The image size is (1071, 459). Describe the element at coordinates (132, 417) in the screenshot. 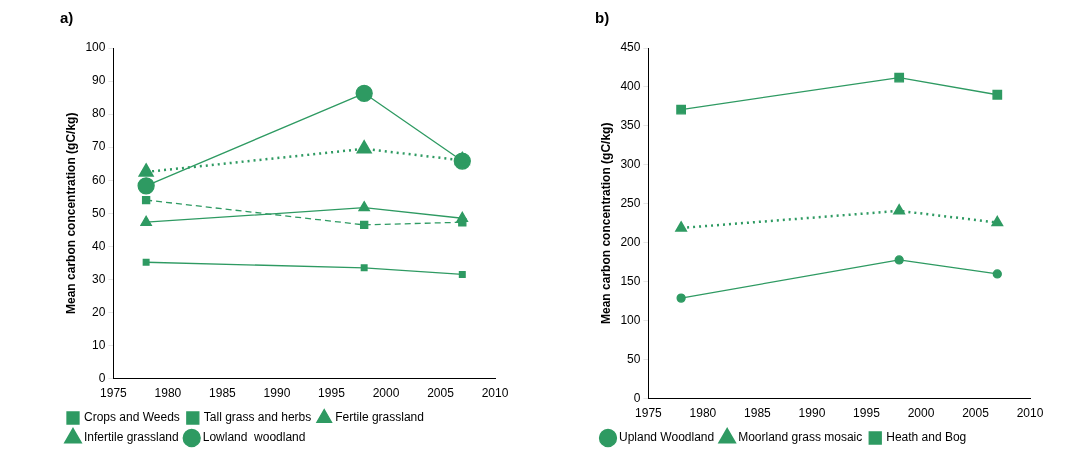

I see `legend-label: Crops and Weeds` at that location.